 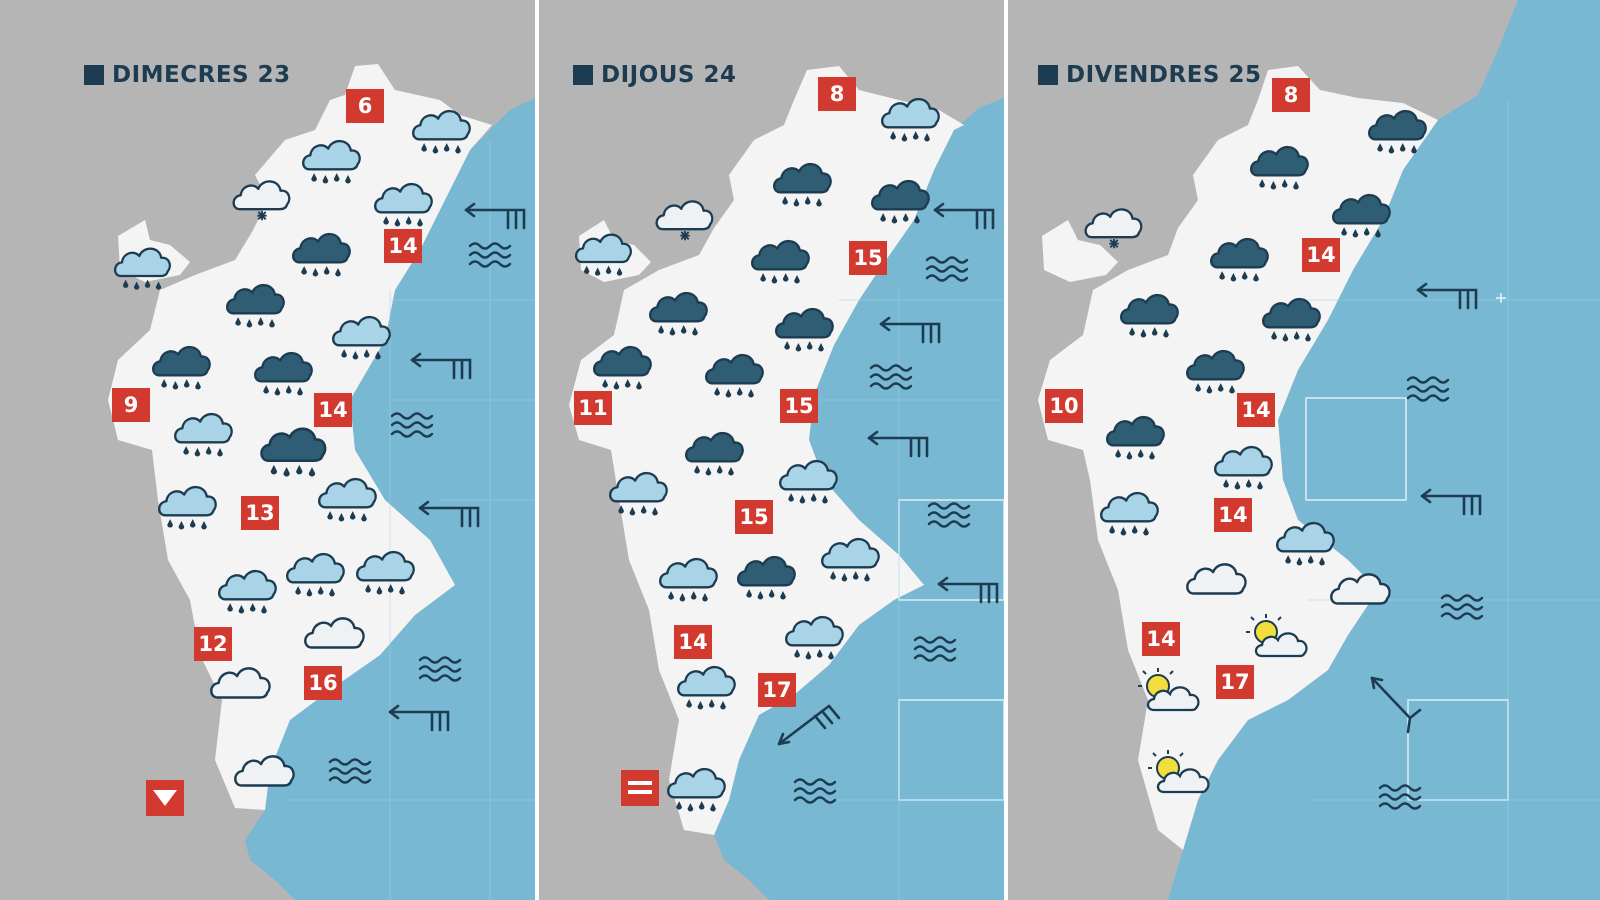 I want to click on day-title-text: DIVENDRES 25, so click(x=1164, y=75).